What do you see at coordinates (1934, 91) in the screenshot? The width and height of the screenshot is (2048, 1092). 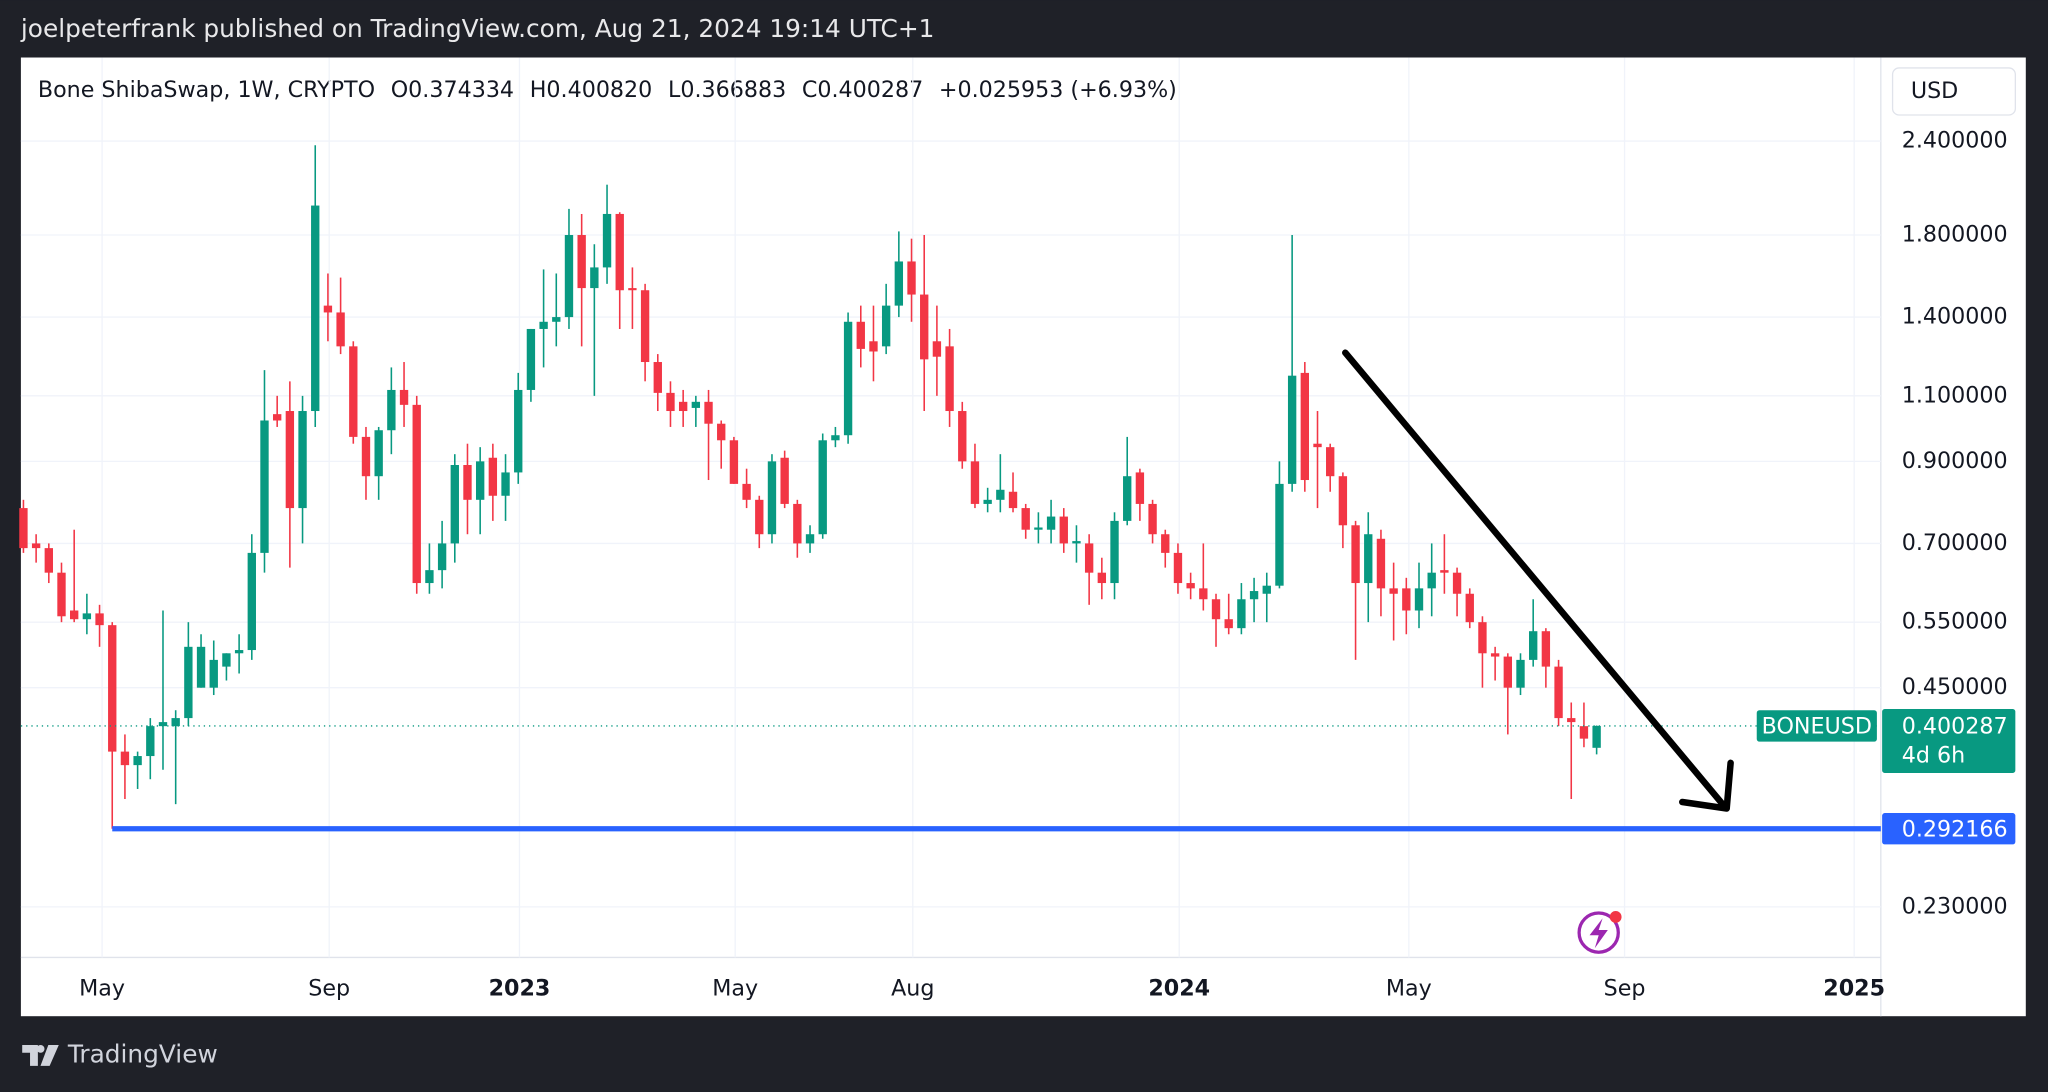 I see `currency: USD` at bounding box center [1934, 91].